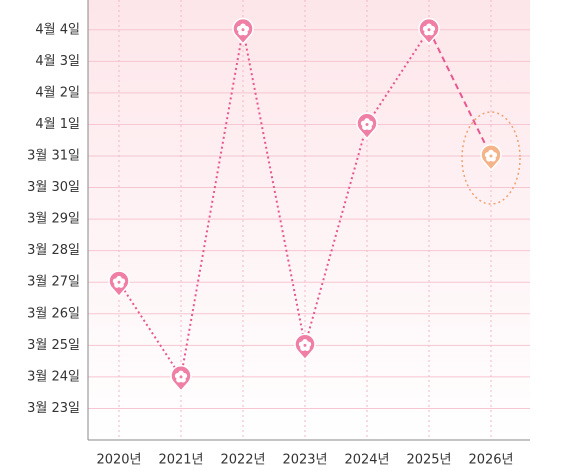 Image resolution: width=562 pixels, height=476 pixels. What do you see at coordinates (53, 376) in the screenshot?
I see `y-tick-label: 3월 24일` at bounding box center [53, 376].